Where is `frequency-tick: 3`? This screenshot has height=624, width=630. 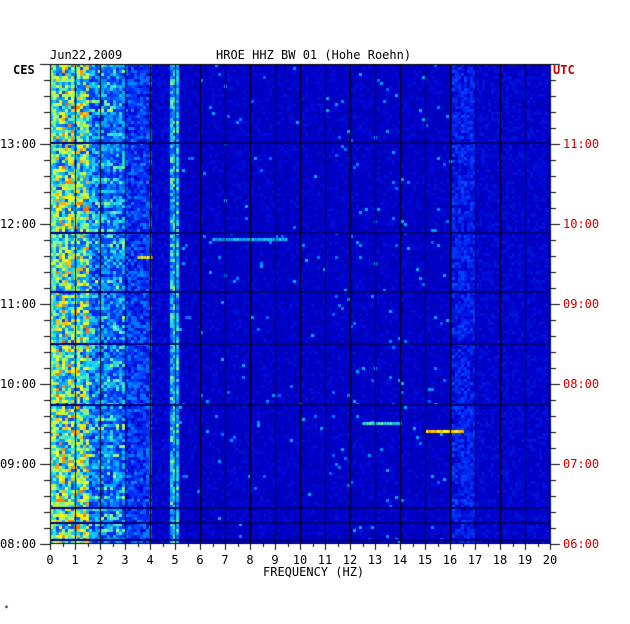 frequency-tick: 3 is located at coordinates (125, 560).